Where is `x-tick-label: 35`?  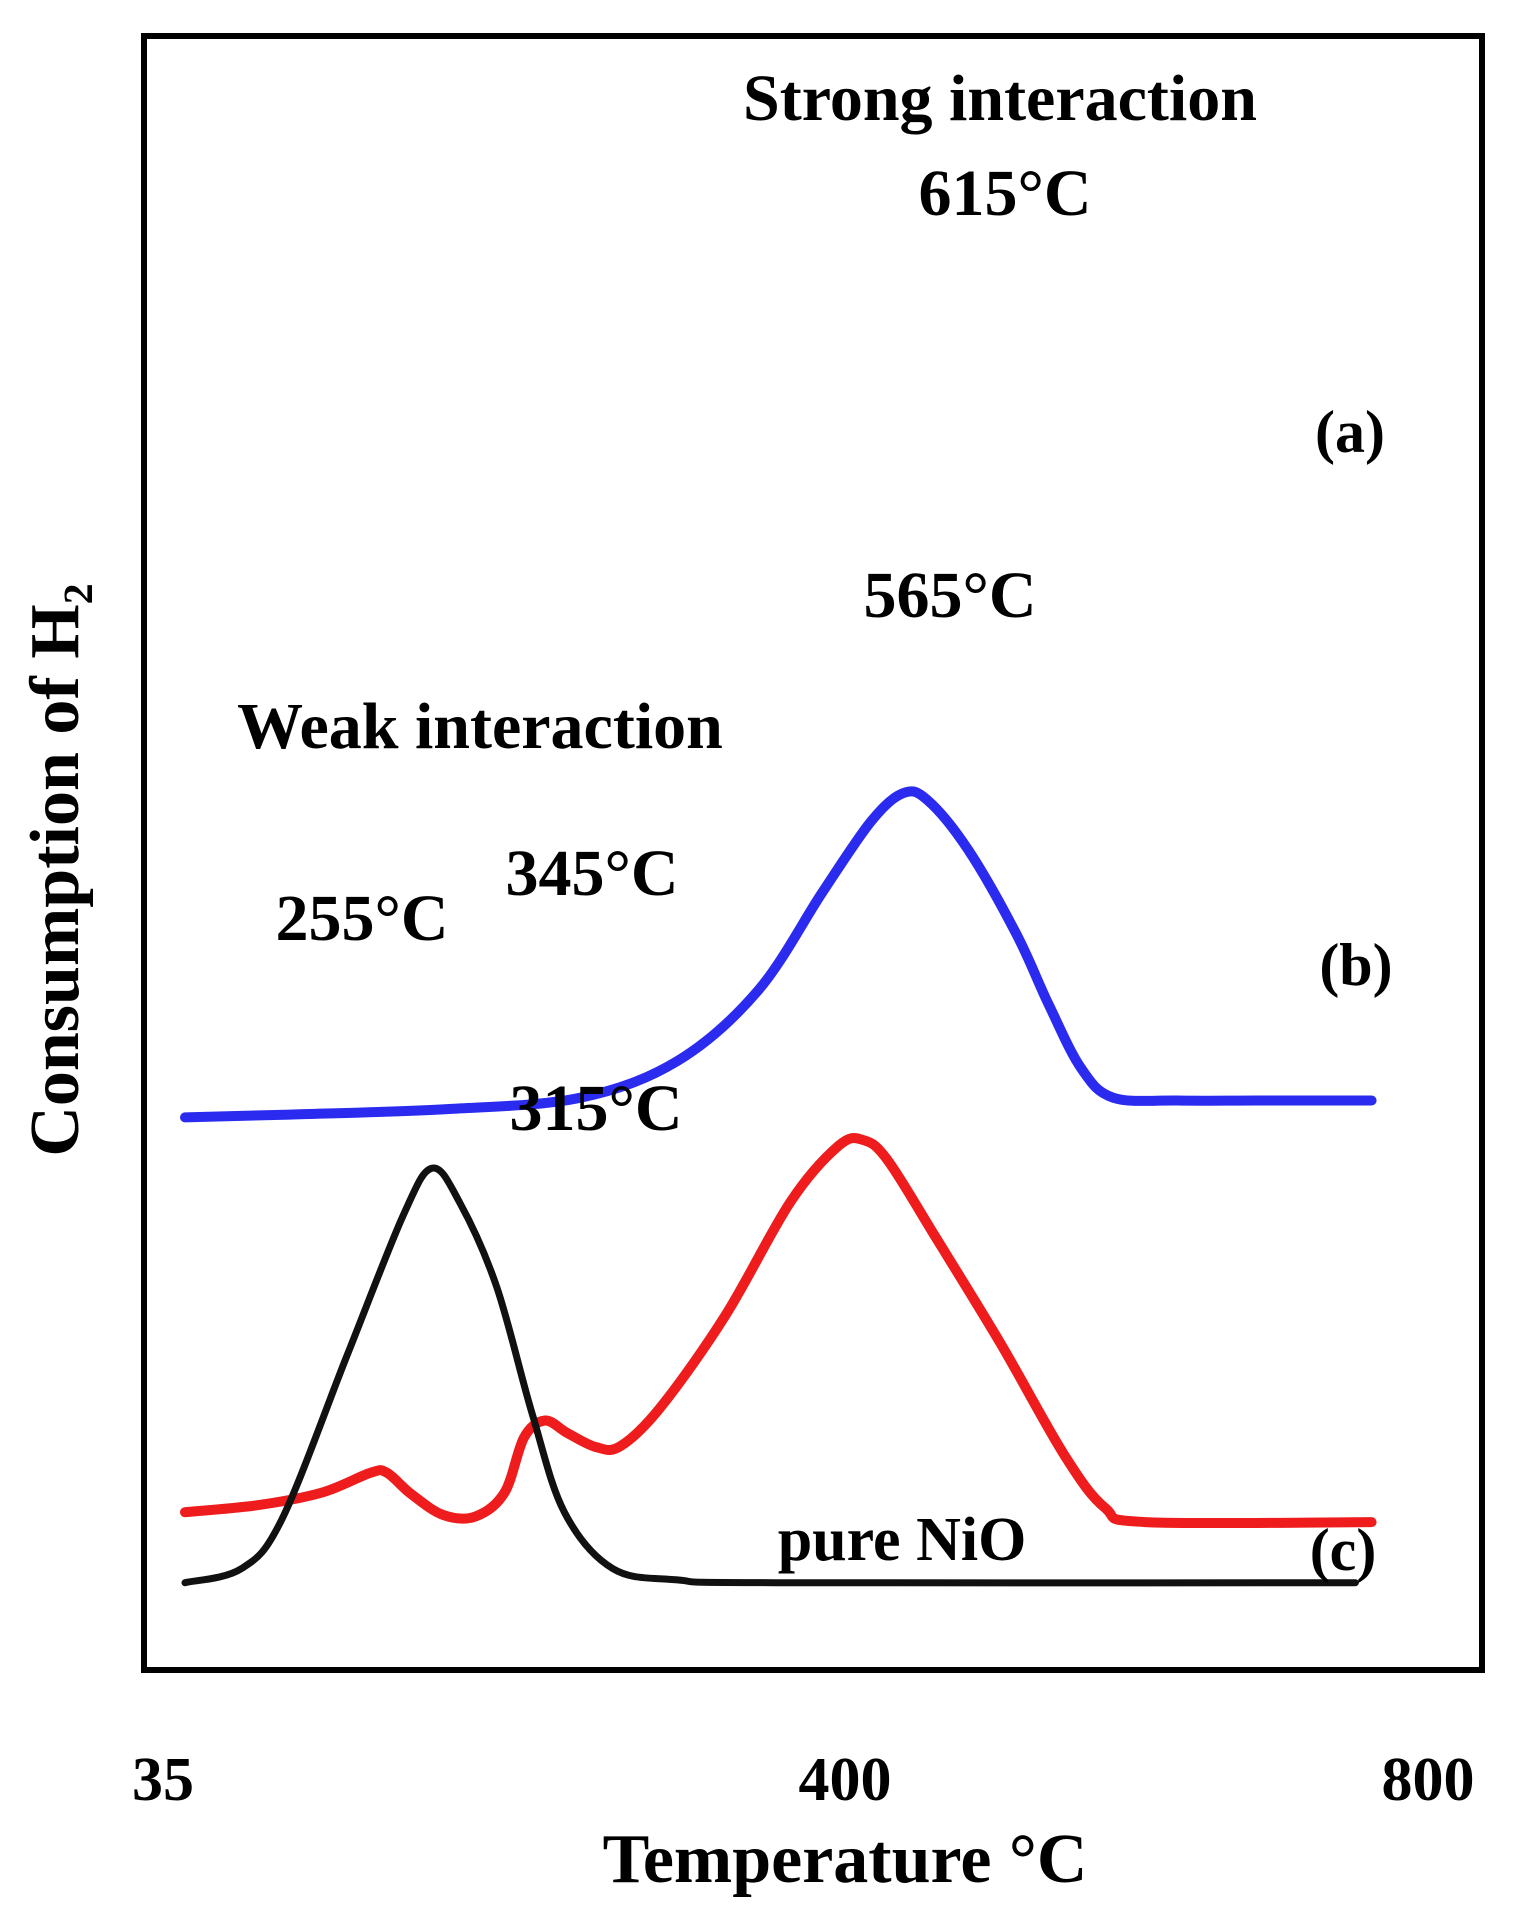 x-tick-label: 35 is located at coordinates (163, 1780).